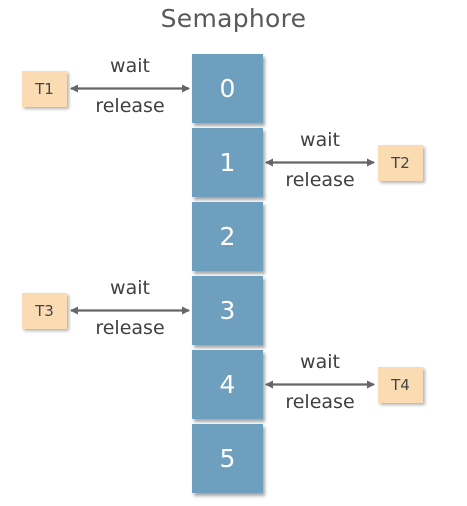 The width and height of the screenshot is (467, 506). What do you see at coordinates (227, 162) in the screenshot?
I see `semaphore-slot-1: 1` at bounding box center [227, 162].